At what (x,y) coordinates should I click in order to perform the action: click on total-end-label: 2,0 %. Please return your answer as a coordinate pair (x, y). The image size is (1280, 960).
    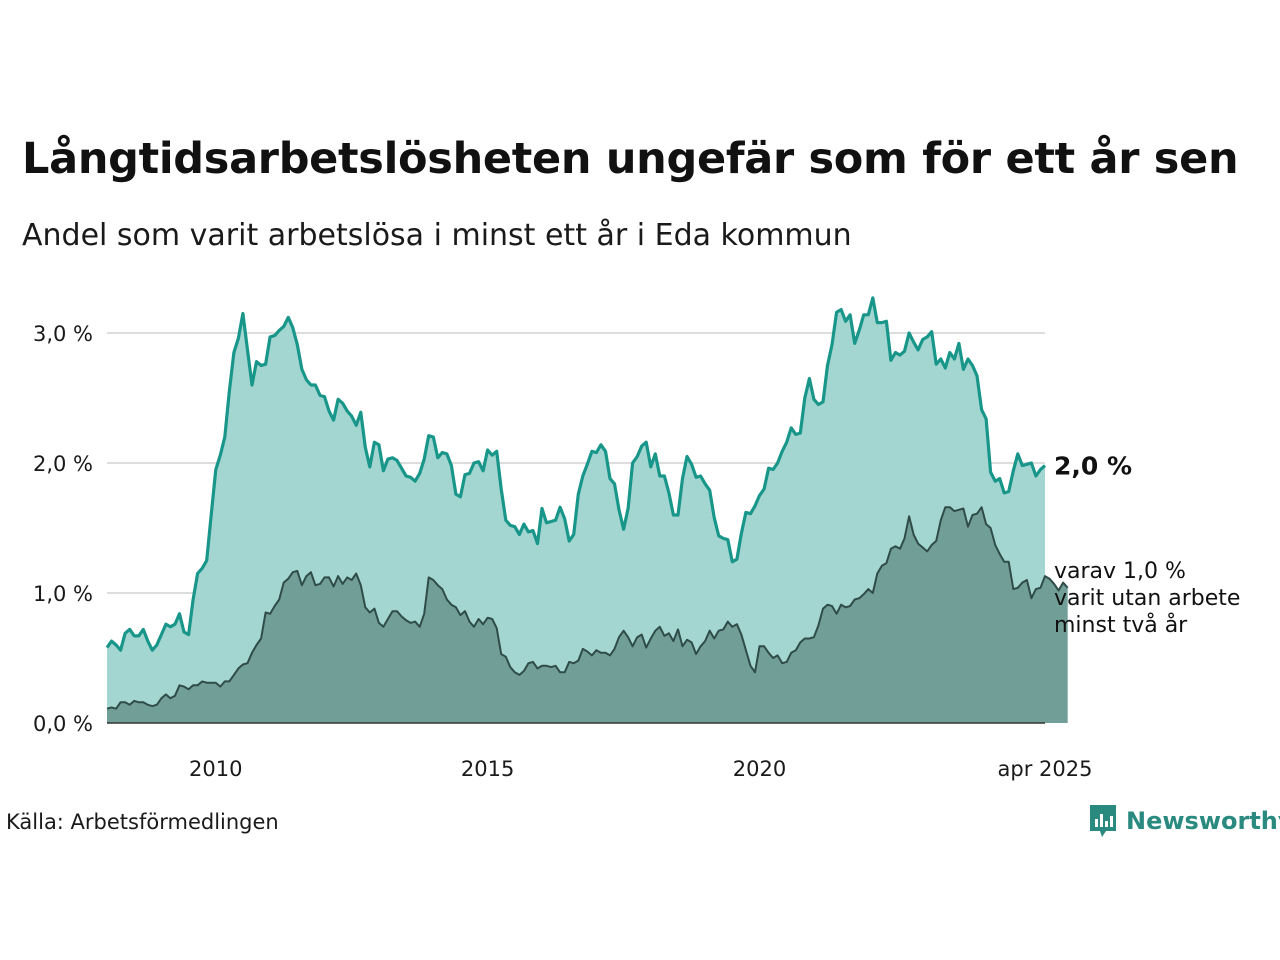
    Looking at the image, I should click on (1093, 466).